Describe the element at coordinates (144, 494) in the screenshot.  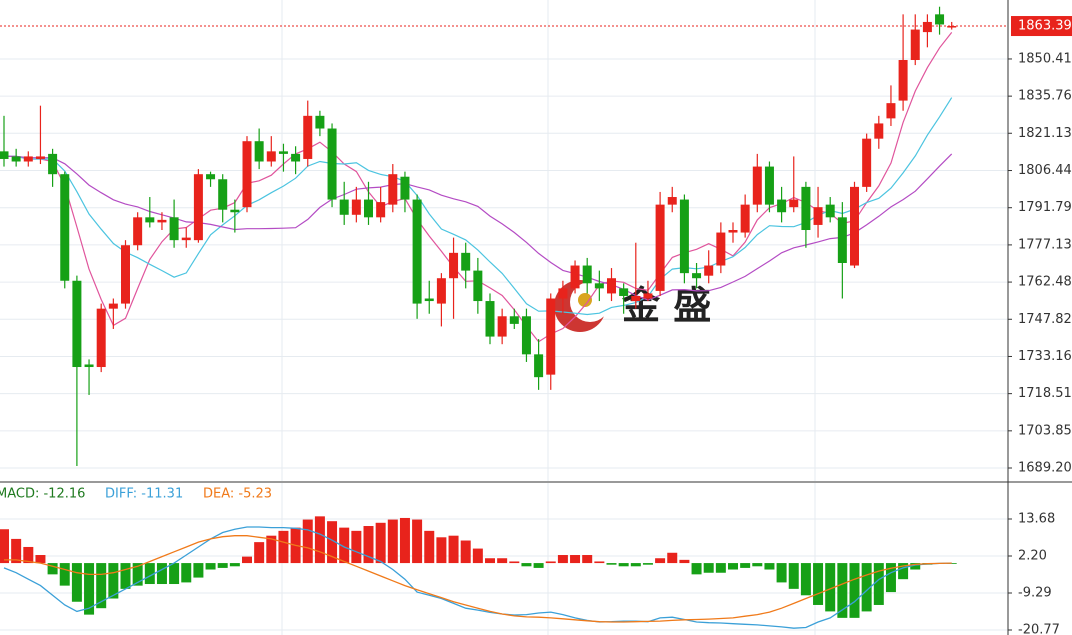
I see `legend-label: DIFF: -11.31` at that location.